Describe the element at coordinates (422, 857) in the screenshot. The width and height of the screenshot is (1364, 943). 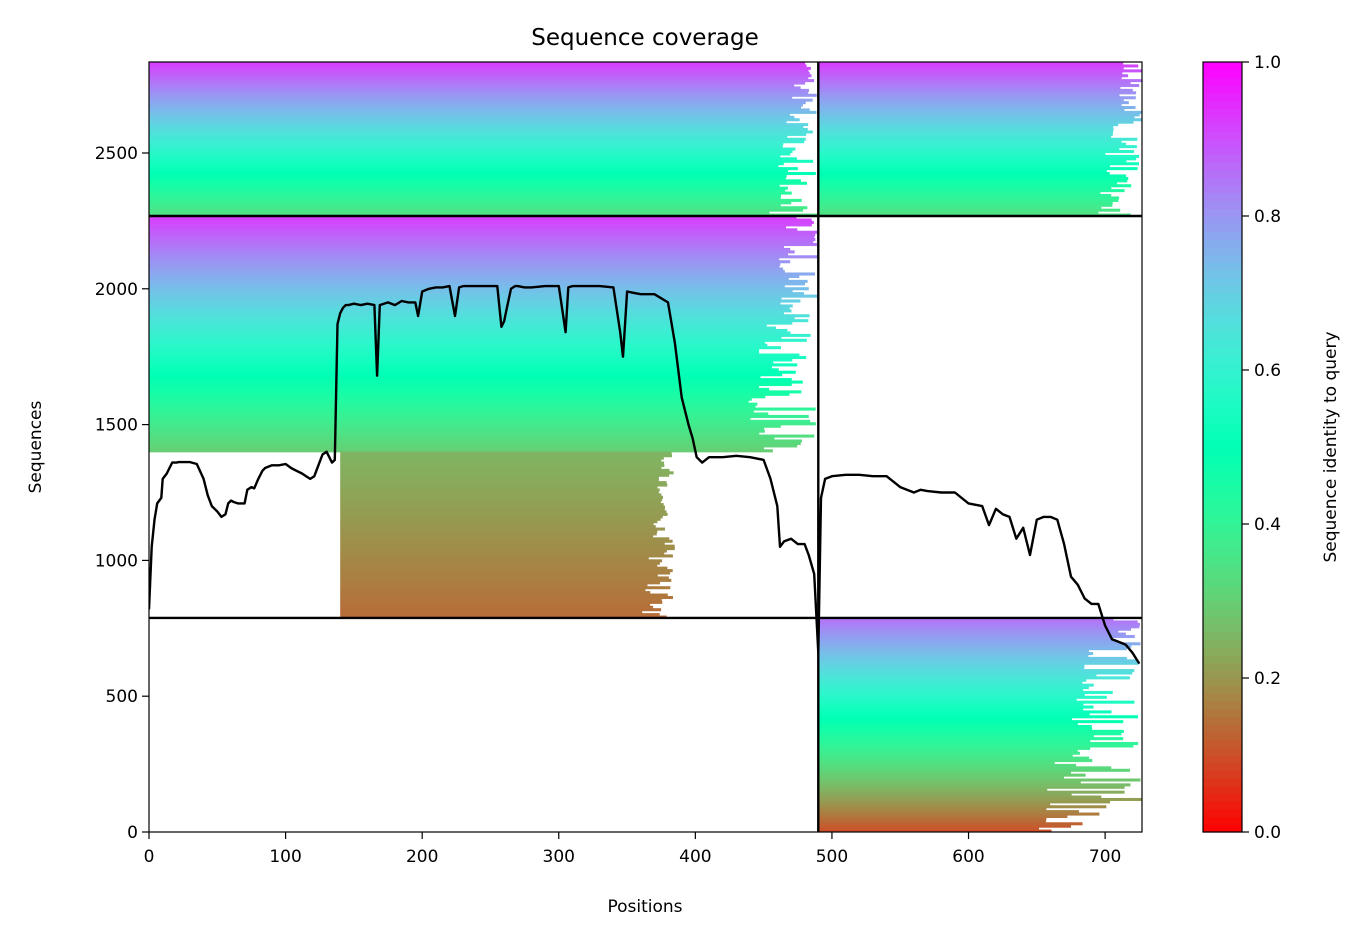
I see `x-tick-label: 200` at that location.